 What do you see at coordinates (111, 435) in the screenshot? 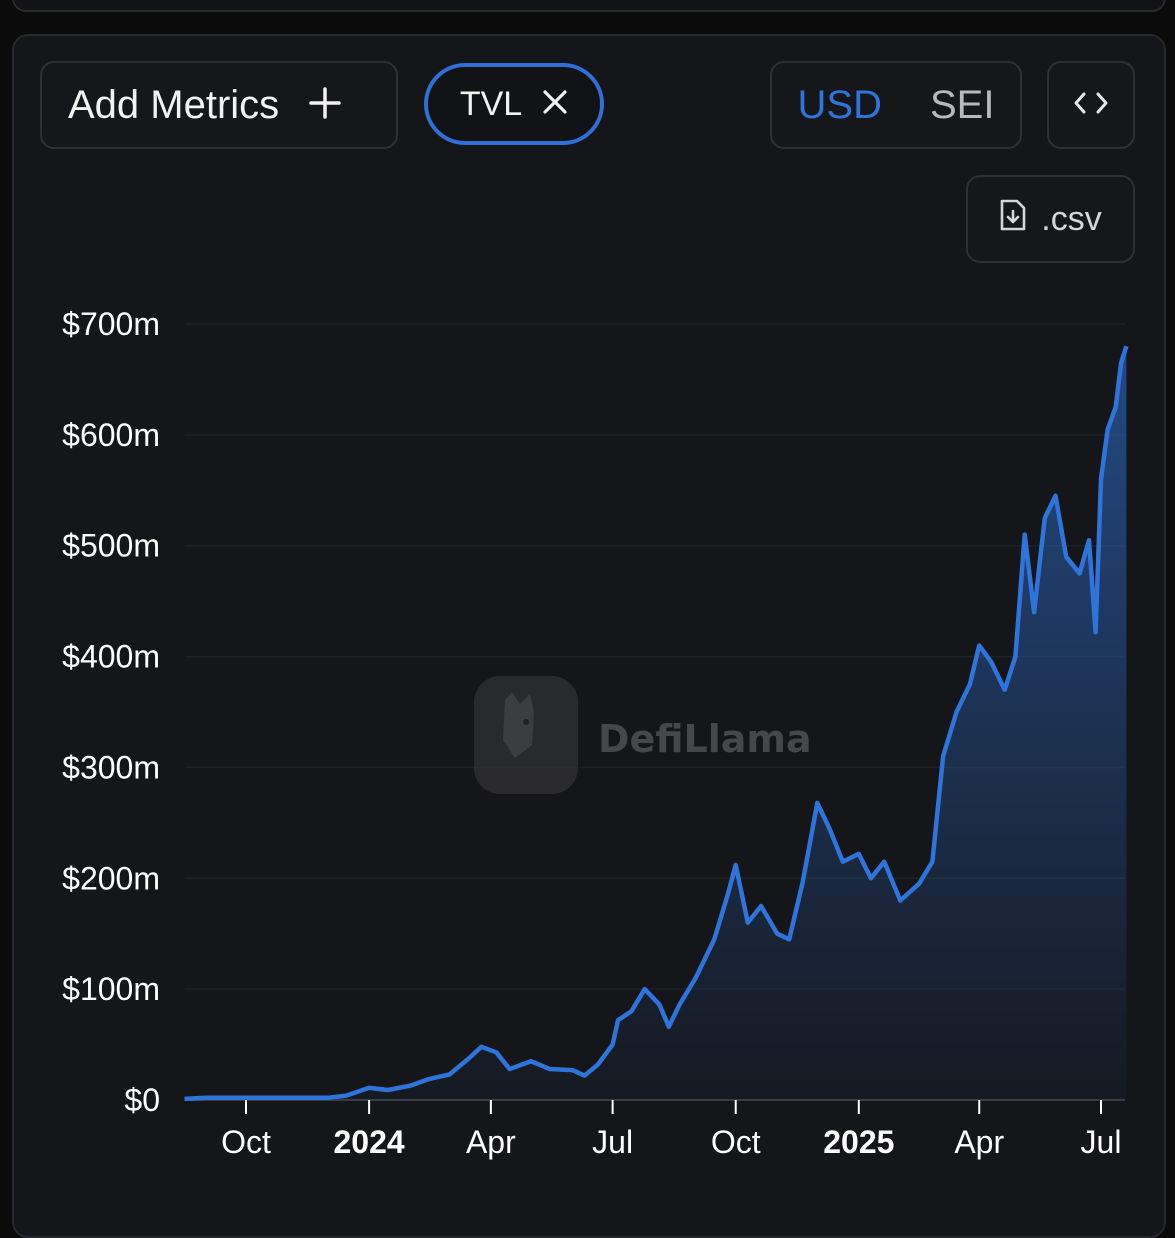
I see `y-tick-label: $600m` at bounding box center [111, 435].